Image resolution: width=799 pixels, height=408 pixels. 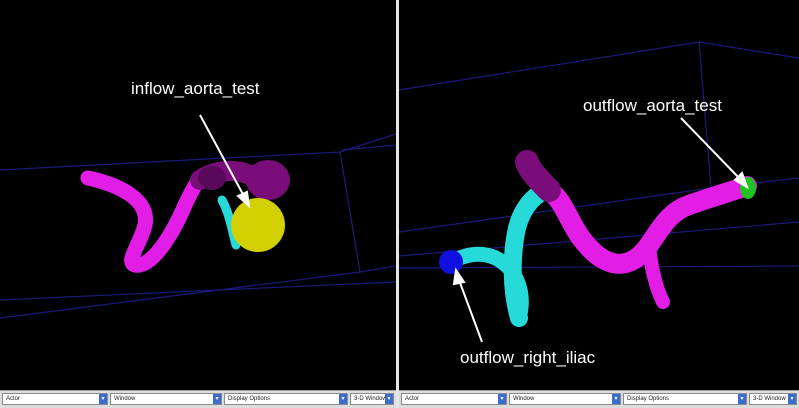 What do you see at coordinates (467, 305) in the screenshot?
I see `outflow-right-iliac-arrow` at bounding box center [467, 305].